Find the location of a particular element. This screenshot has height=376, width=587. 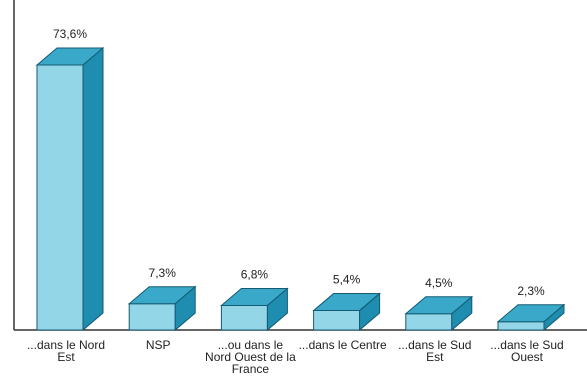

value-label: 4,5% is located at coordinates (439, 283).